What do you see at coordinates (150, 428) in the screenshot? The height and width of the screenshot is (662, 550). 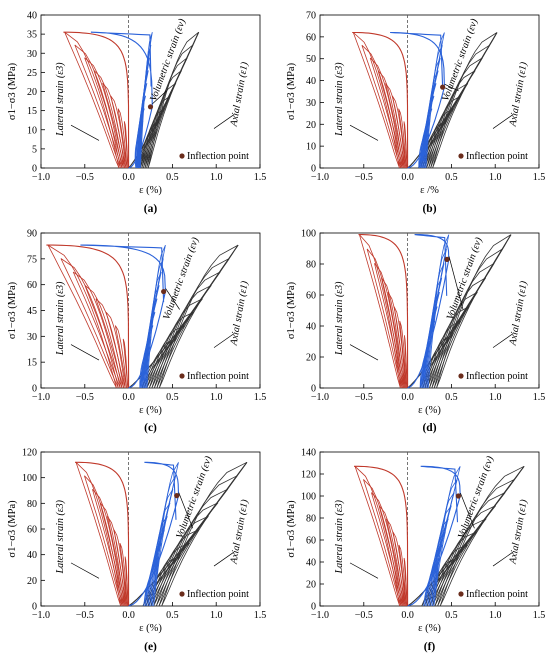 I see `panel-label: (c)` at bounding box center [150, 428].